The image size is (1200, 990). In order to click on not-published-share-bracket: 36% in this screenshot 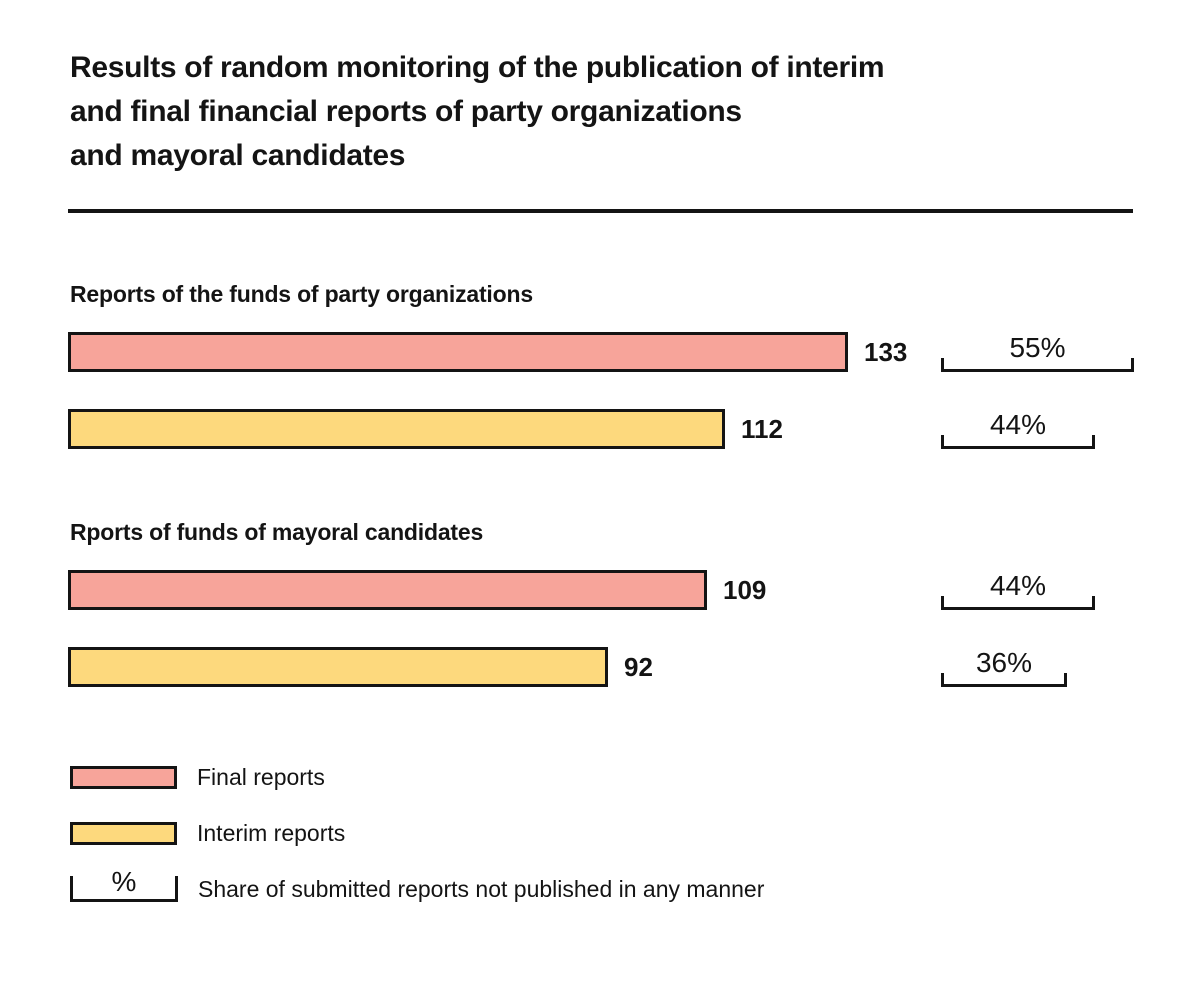, I will do `click(1004, 667)`.